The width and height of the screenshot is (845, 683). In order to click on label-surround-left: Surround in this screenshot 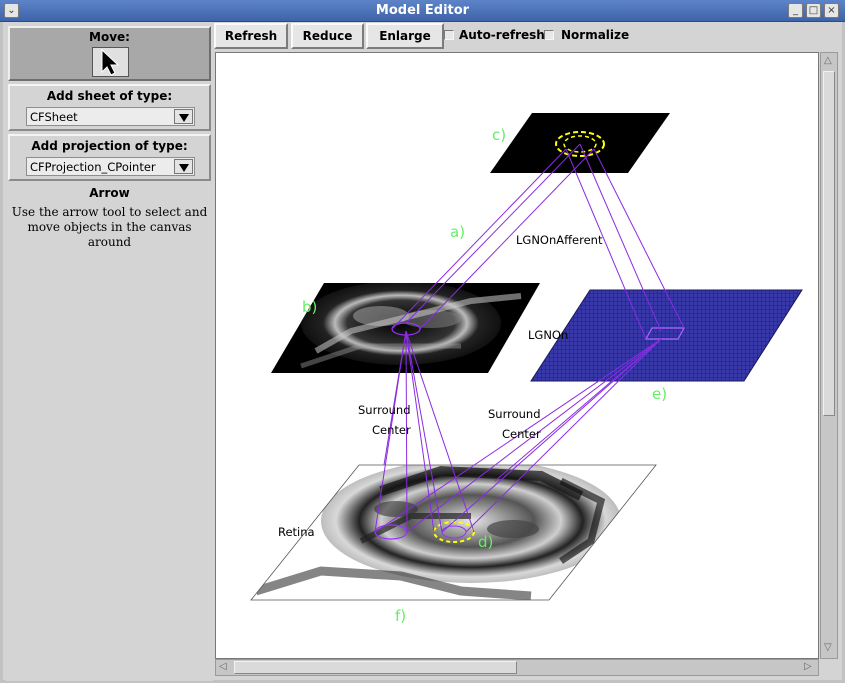, I will do `click(384, 410)`.